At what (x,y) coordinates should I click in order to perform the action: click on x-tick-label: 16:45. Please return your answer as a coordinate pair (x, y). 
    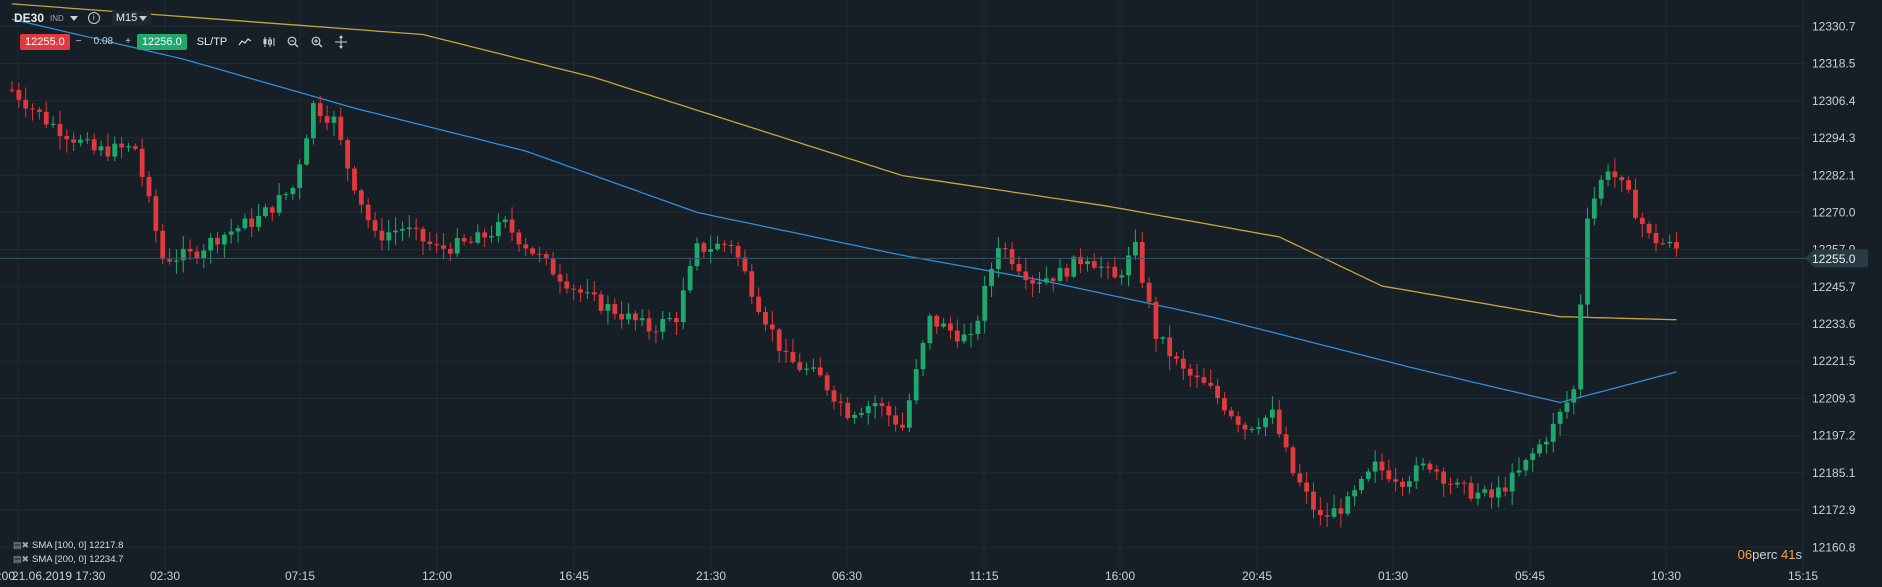
    Looking at the image, I should click on (574, 576).